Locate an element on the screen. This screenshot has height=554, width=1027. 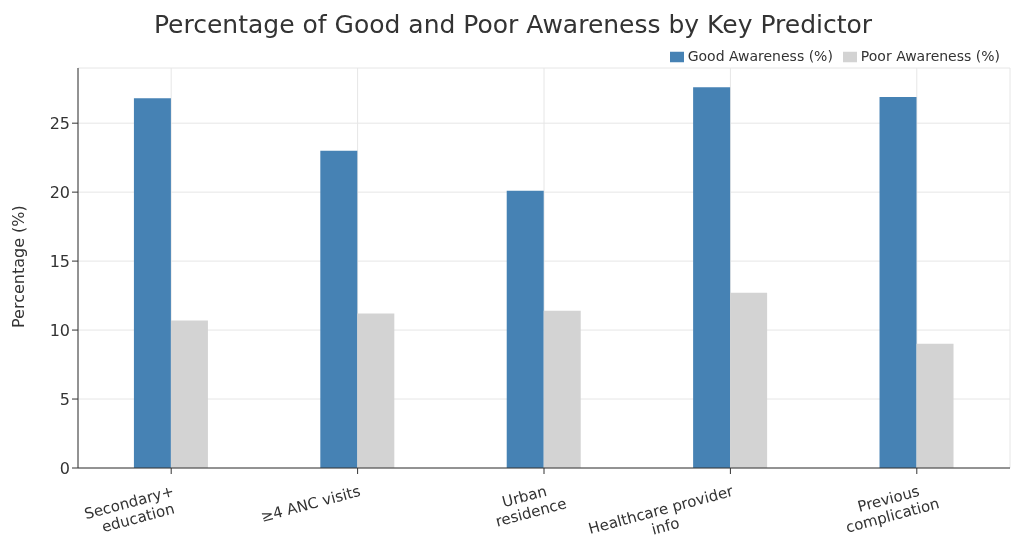
y-tick-label: 10 is located at coordinates (59, 330).